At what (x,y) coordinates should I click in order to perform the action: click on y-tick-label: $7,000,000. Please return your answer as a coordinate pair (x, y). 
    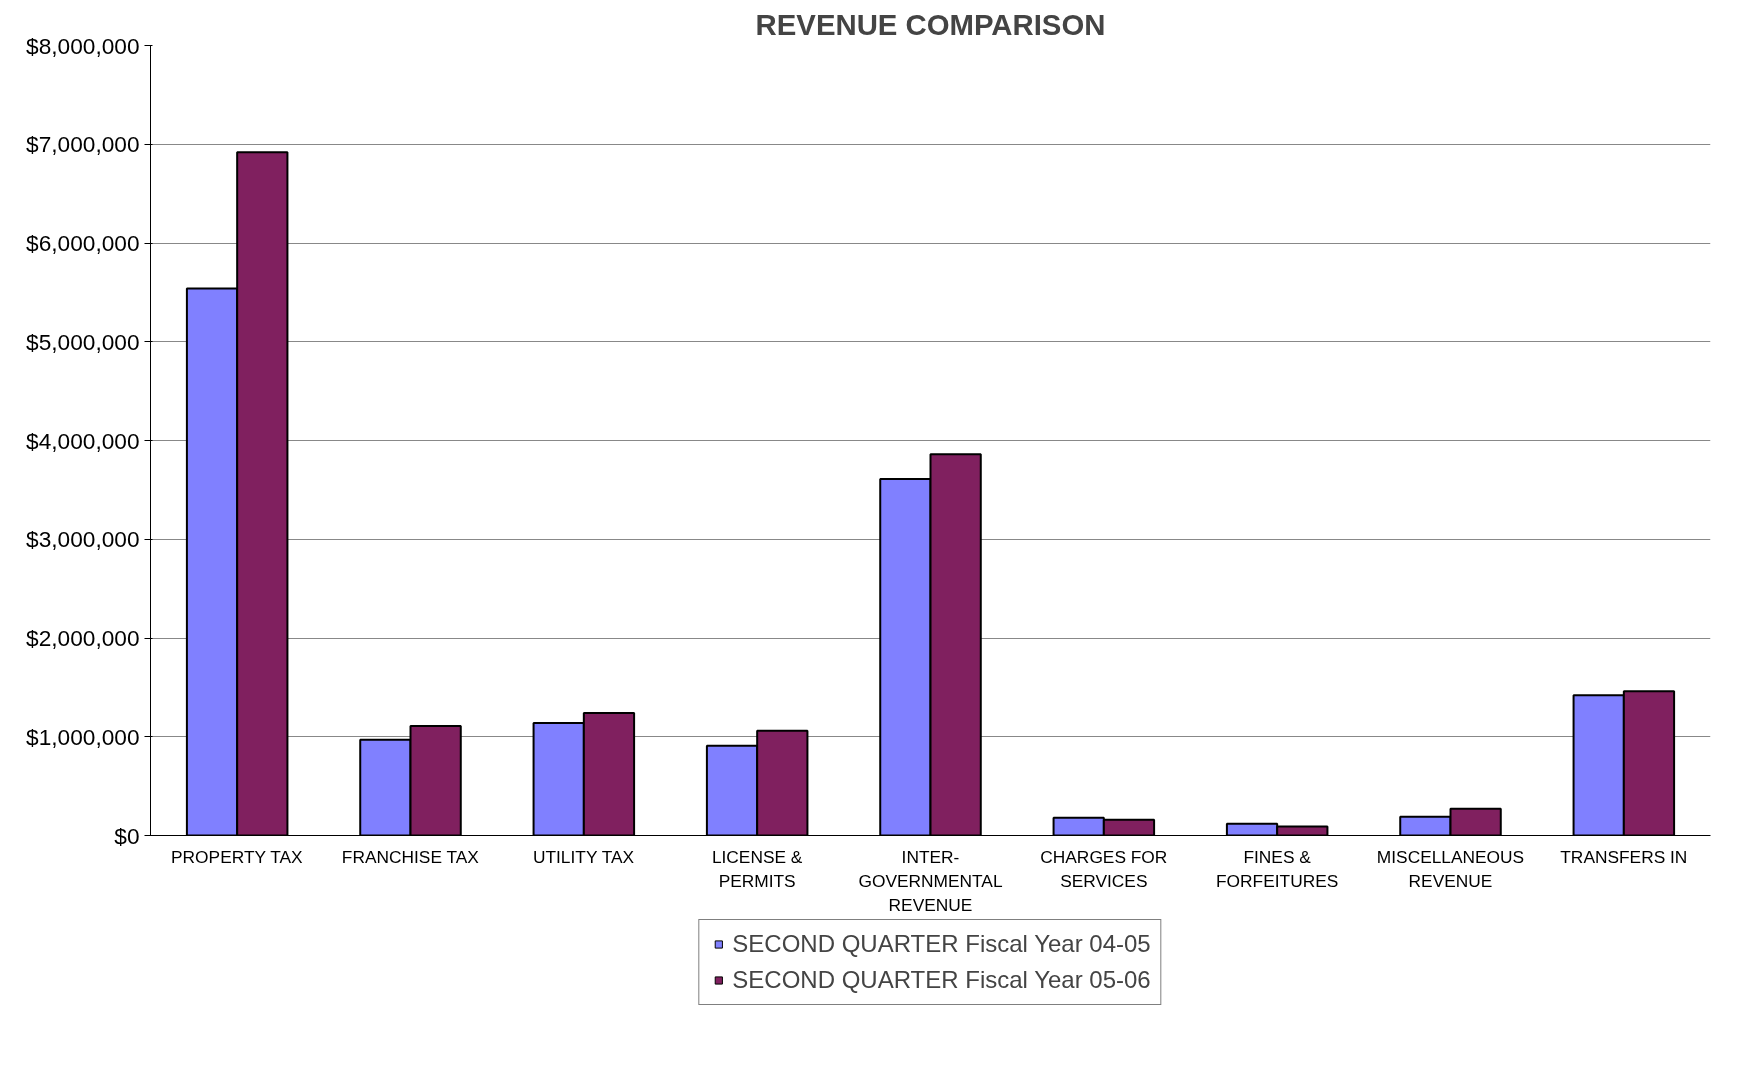
    Looking at the image, I should click on (83, 144).